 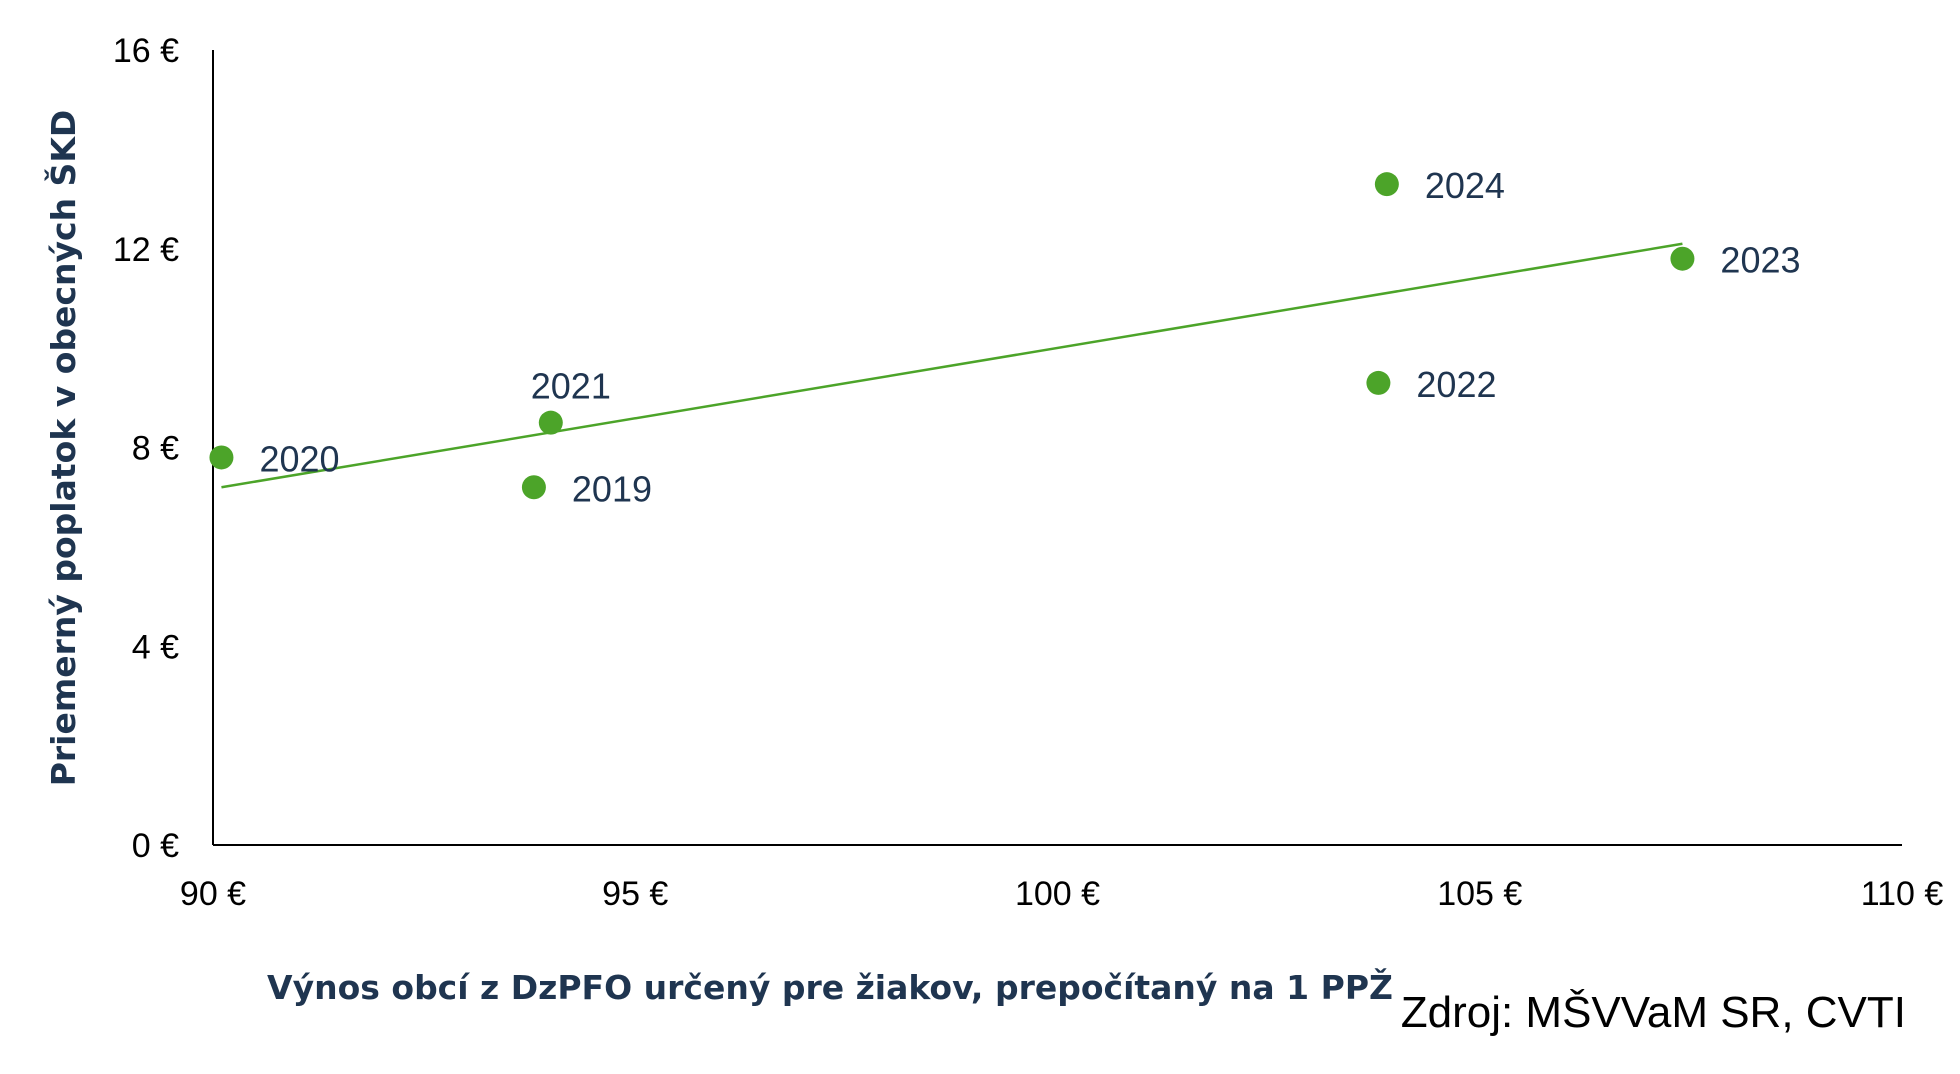 I want to click on point-label-2021: 2021, so click(x=571, y=386).